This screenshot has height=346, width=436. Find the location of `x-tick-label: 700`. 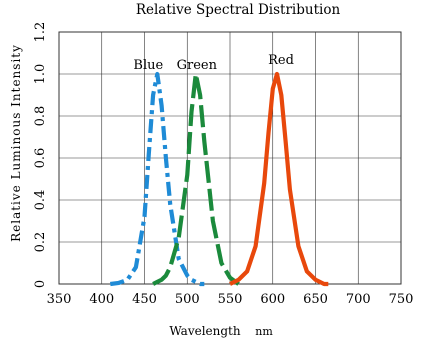

x-tick-label: 700 is located at coordinates (358, 299).